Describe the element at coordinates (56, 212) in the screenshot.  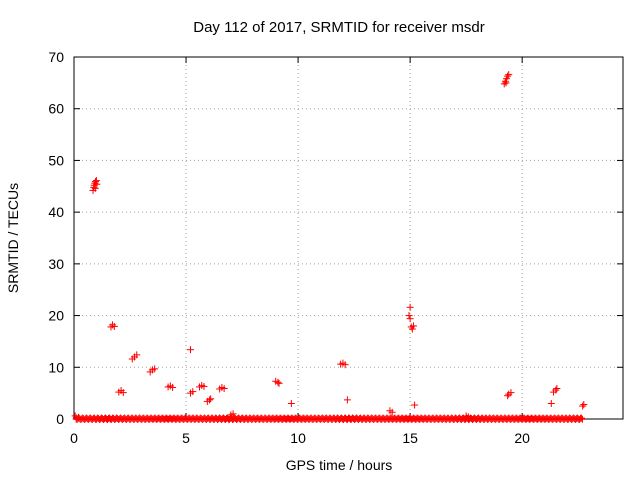
I see `y-tick-label: 40` at that location.